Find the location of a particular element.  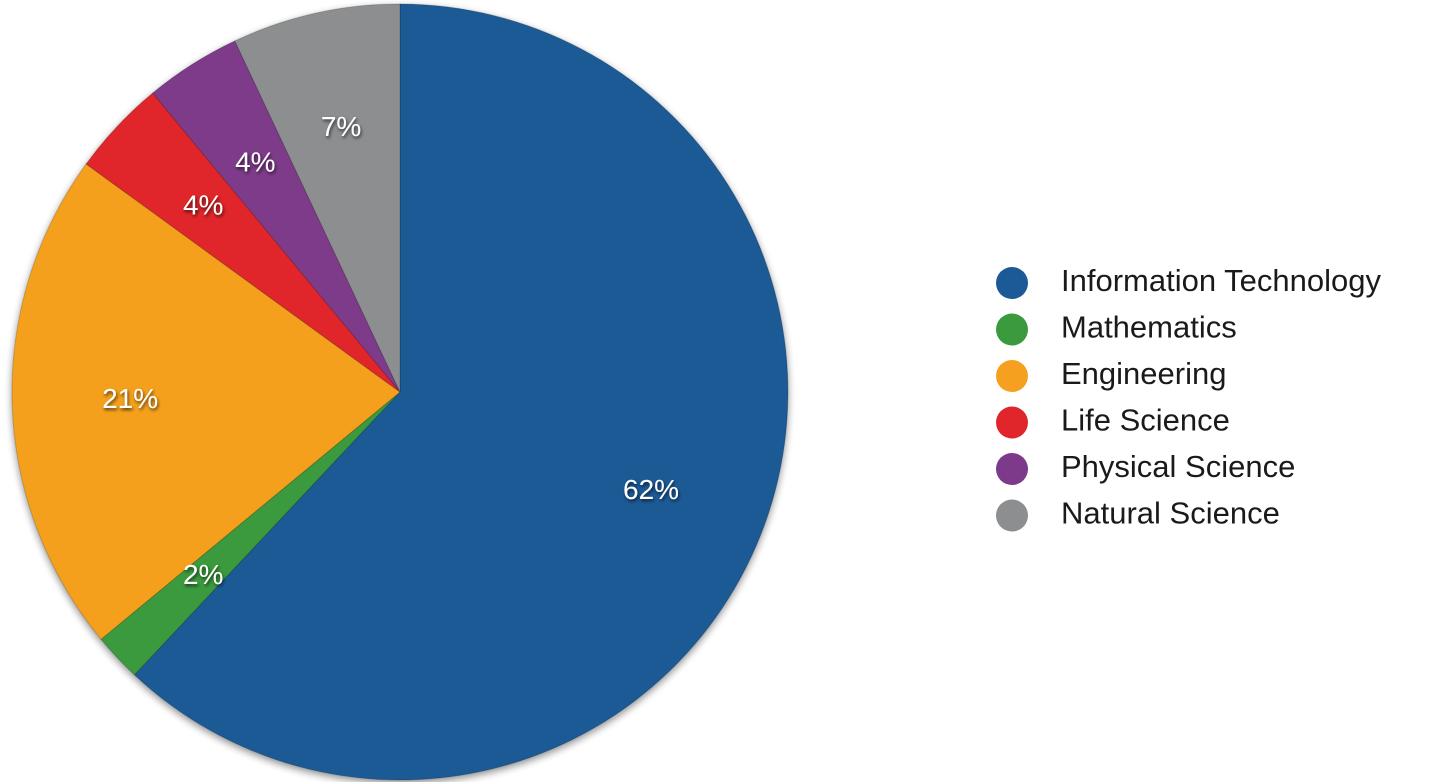

pie-slice-natural-science is located at coordinates (317, 198).